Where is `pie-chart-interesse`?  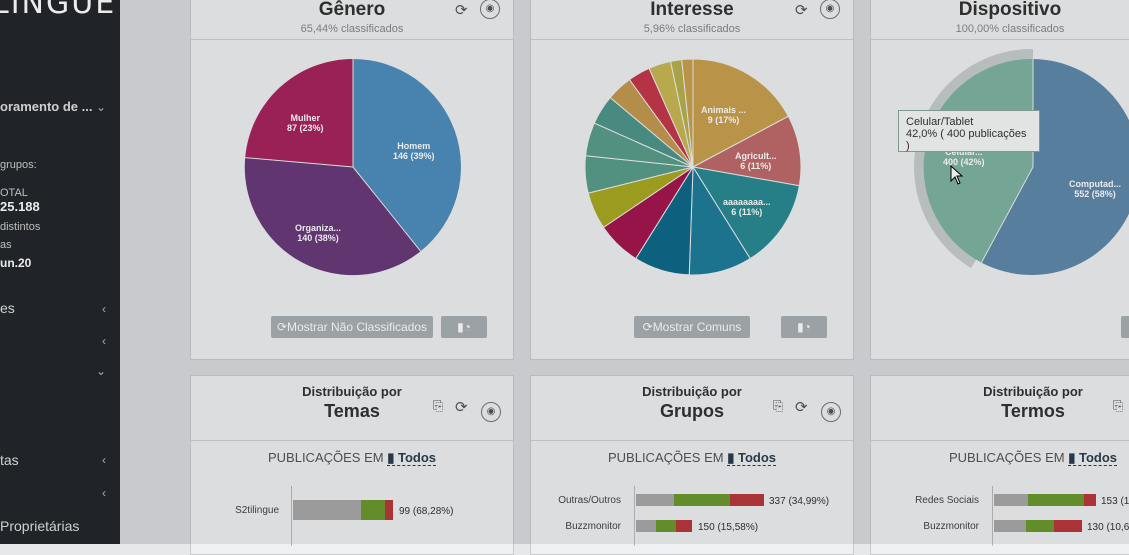
pie-chart-interesse is located at coordinates (693, 167).